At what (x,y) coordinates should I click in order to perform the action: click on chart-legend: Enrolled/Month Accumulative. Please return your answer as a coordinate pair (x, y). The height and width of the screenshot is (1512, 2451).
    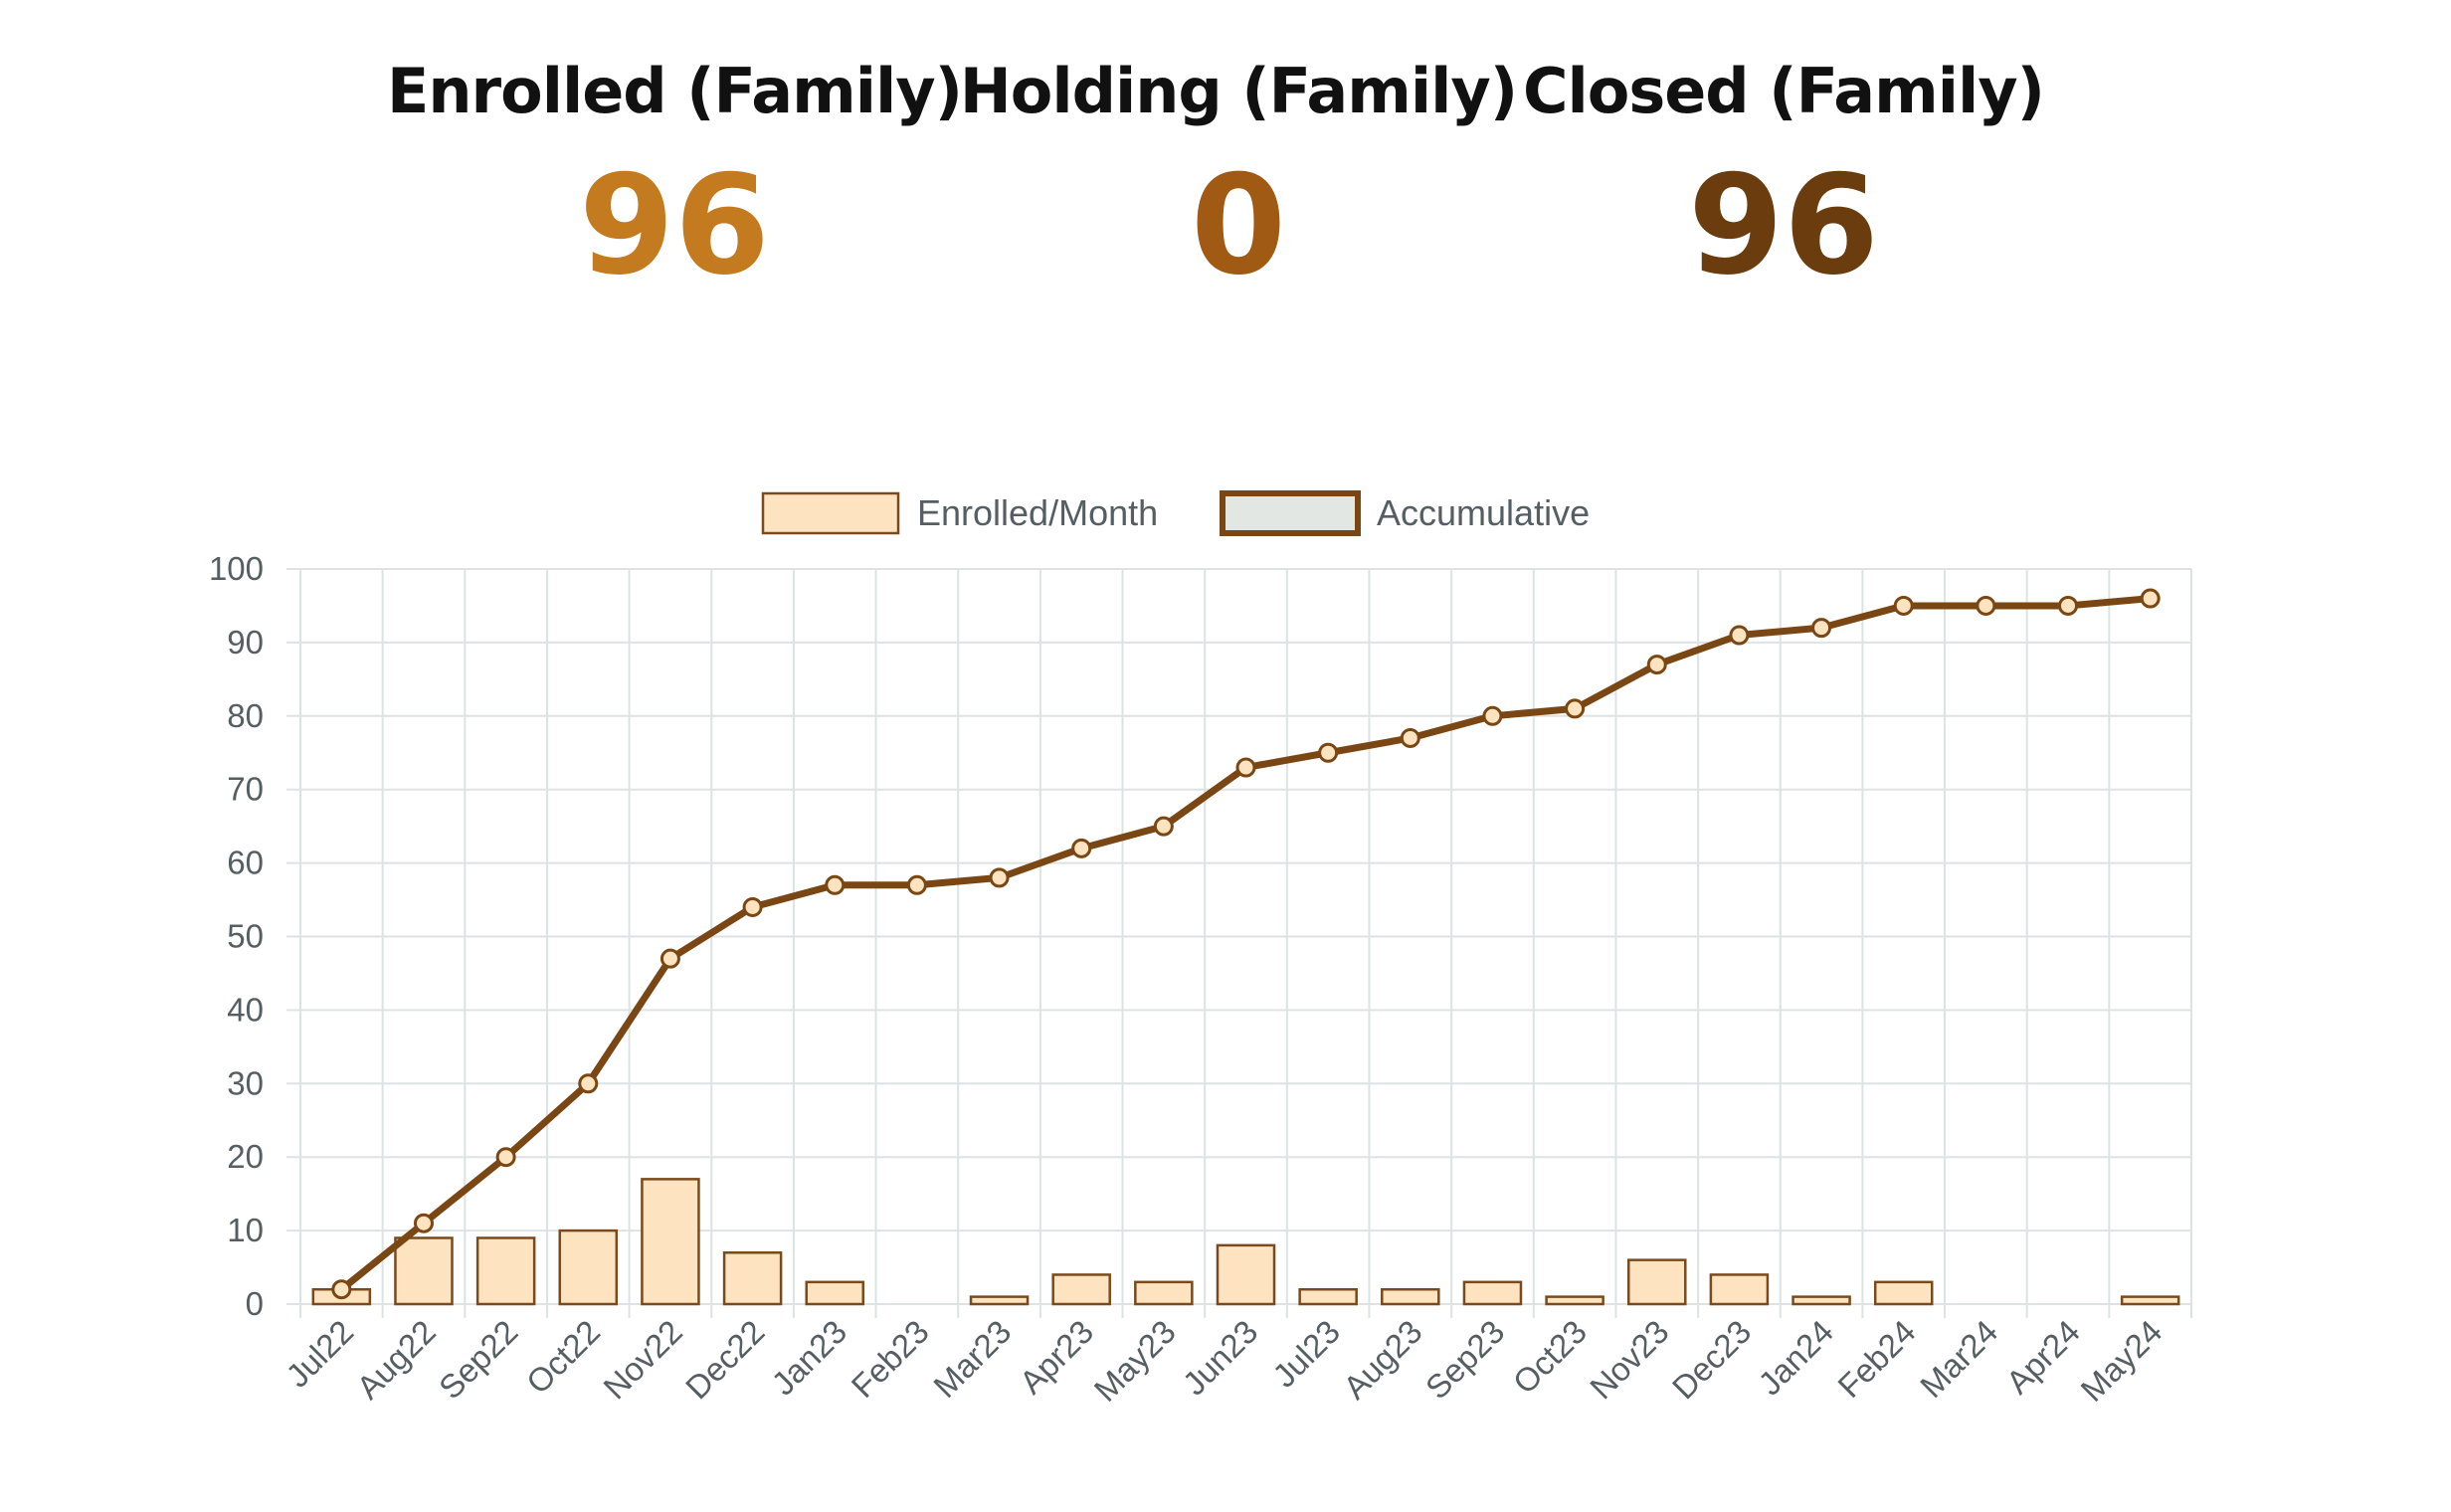
    Looking at the image, I should click on (1175, 513).